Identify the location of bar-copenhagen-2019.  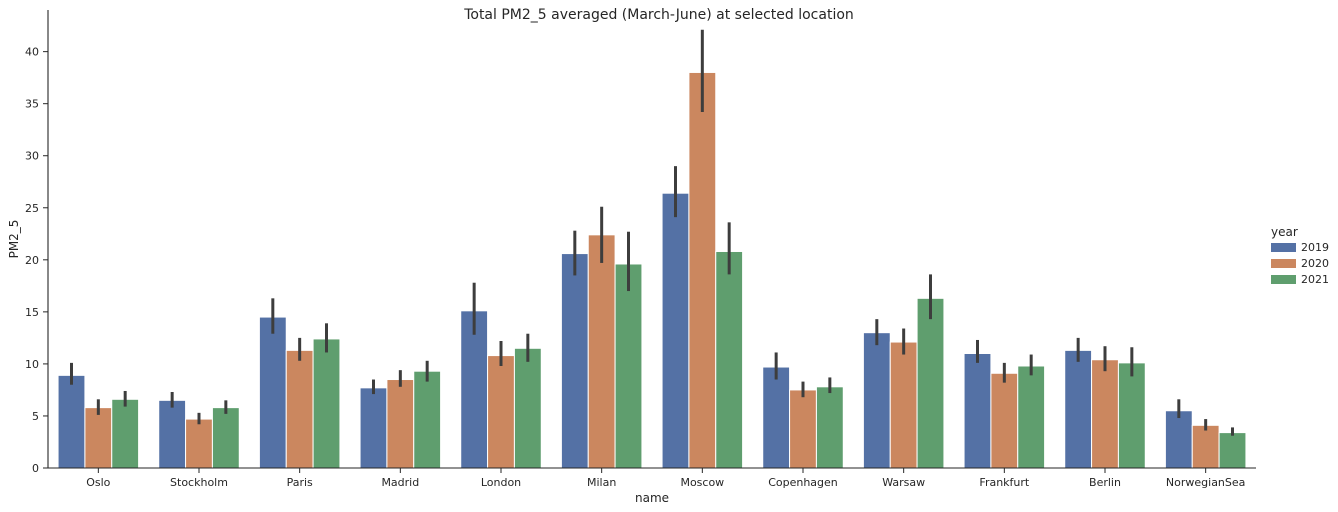
(776, 417).